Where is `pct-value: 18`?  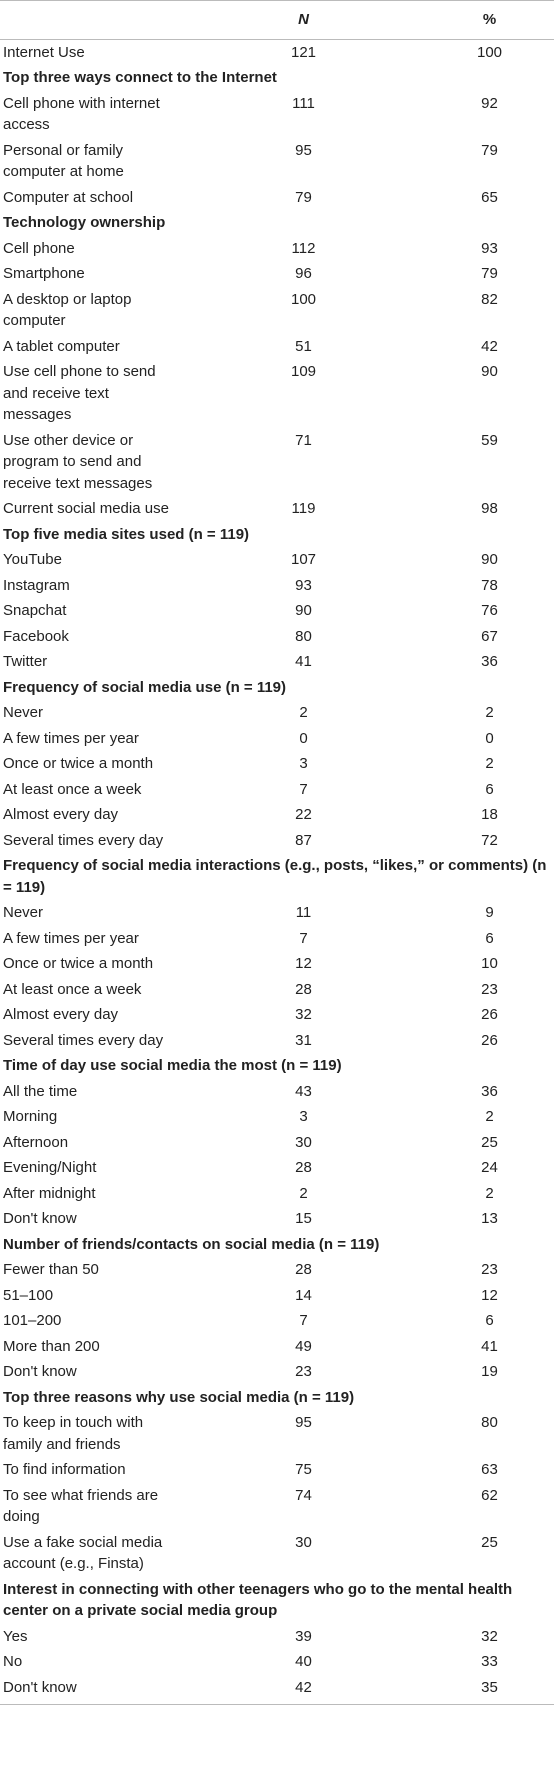 pct-value: 18 is located at coordinates (489, 814).